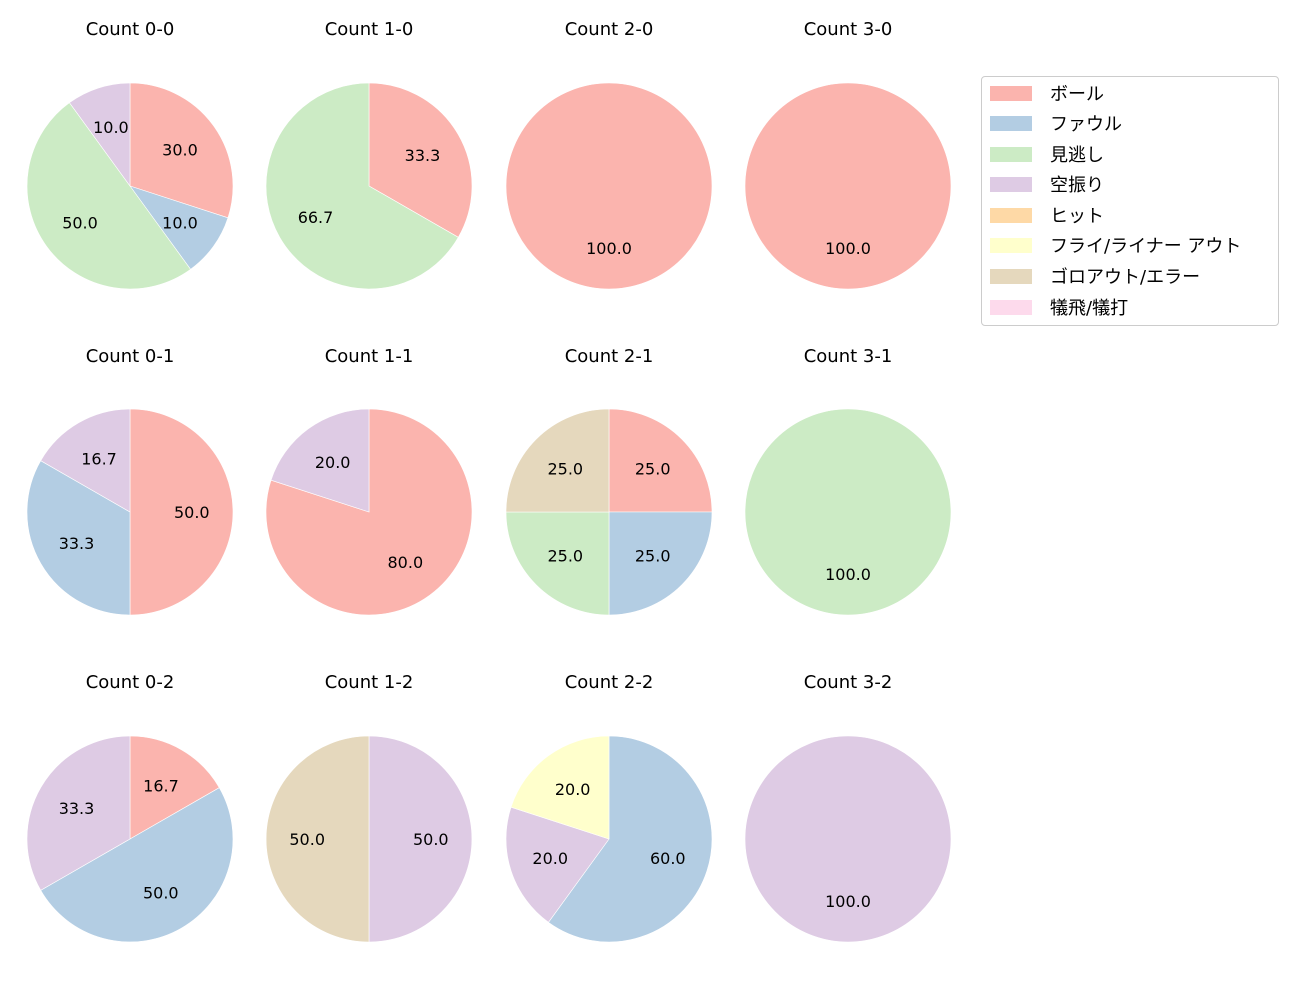 The width and height of the screenshot is (1300, 1000). What do you see at coordinates (369, 29) in the screenshot?
I see `pie-title: Count 1-0` at bounding box center [369, 29].